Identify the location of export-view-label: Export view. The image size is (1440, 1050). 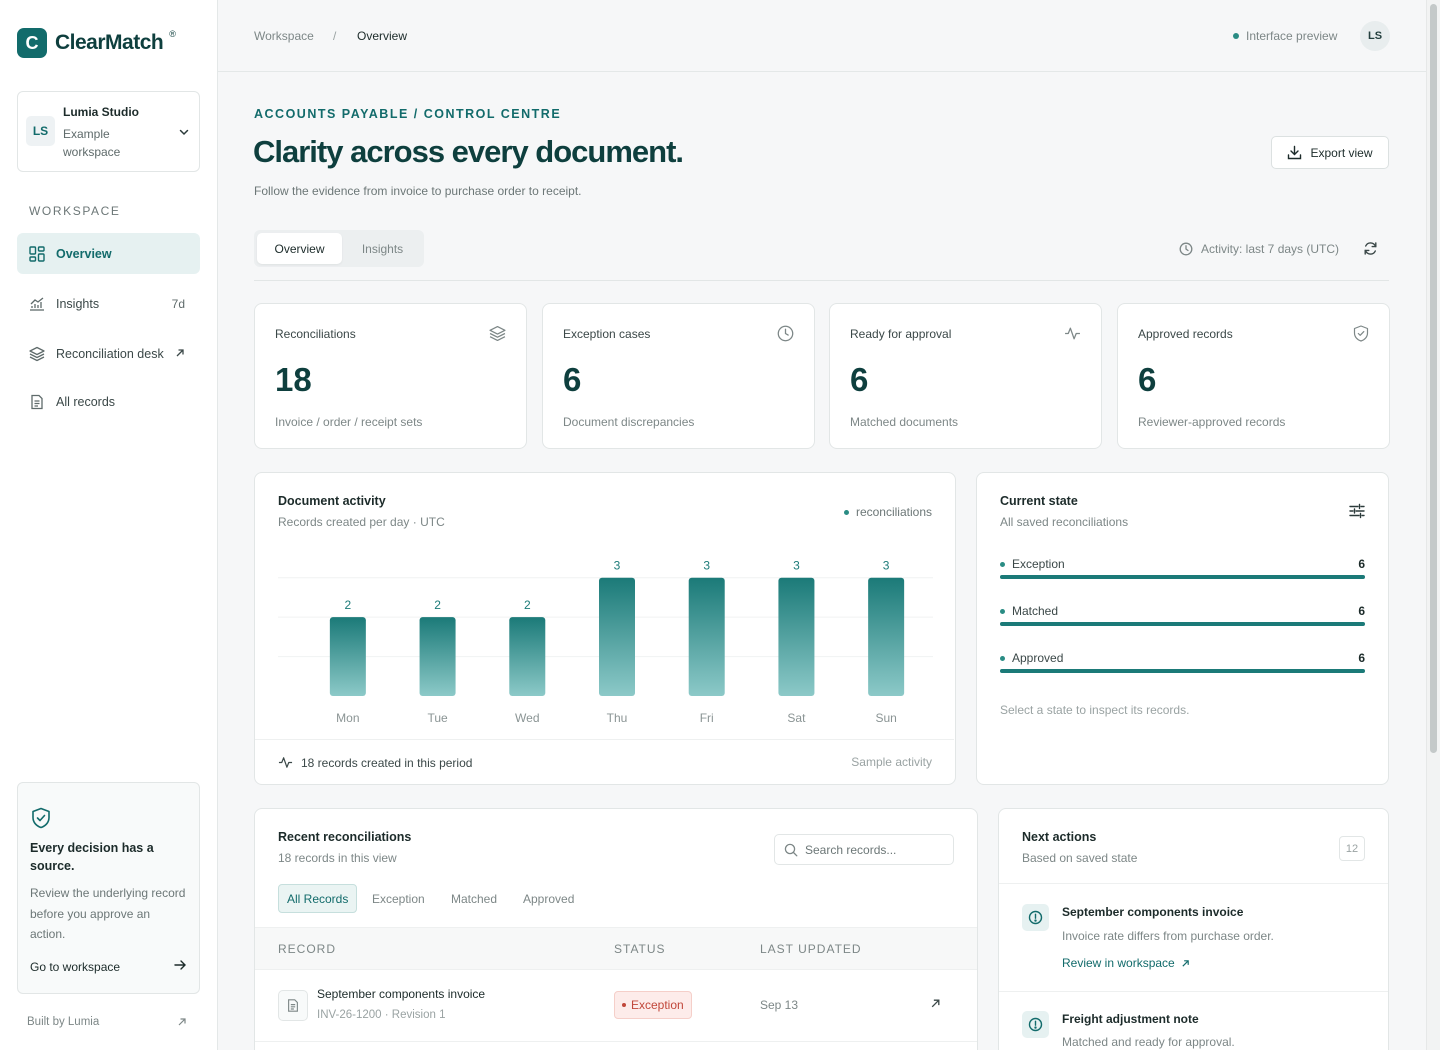
(1341, 152).